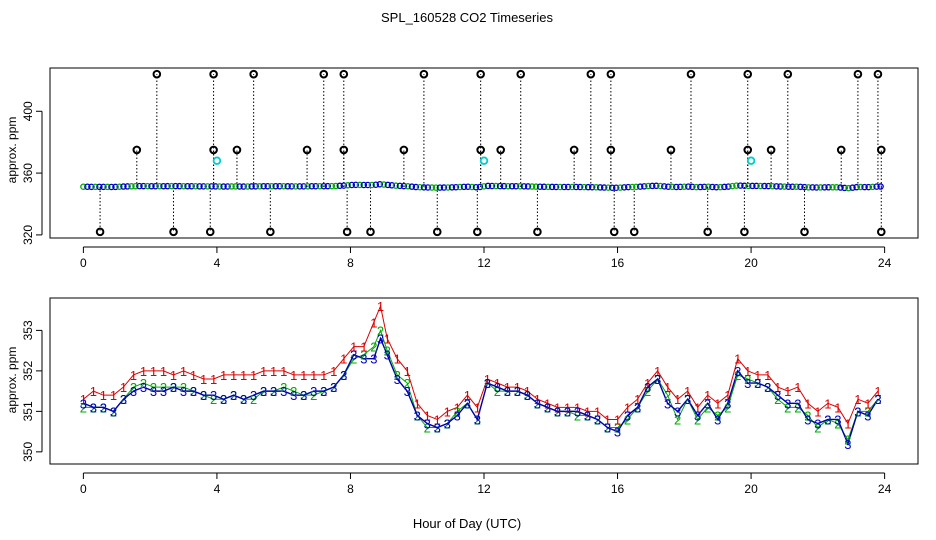 The height and width of the screenshot is (540, 936). What do you see at coordinates (83, 263) in the screenshot?
I see `top-x-tick-label: 0` at bounding box center [83, 263].